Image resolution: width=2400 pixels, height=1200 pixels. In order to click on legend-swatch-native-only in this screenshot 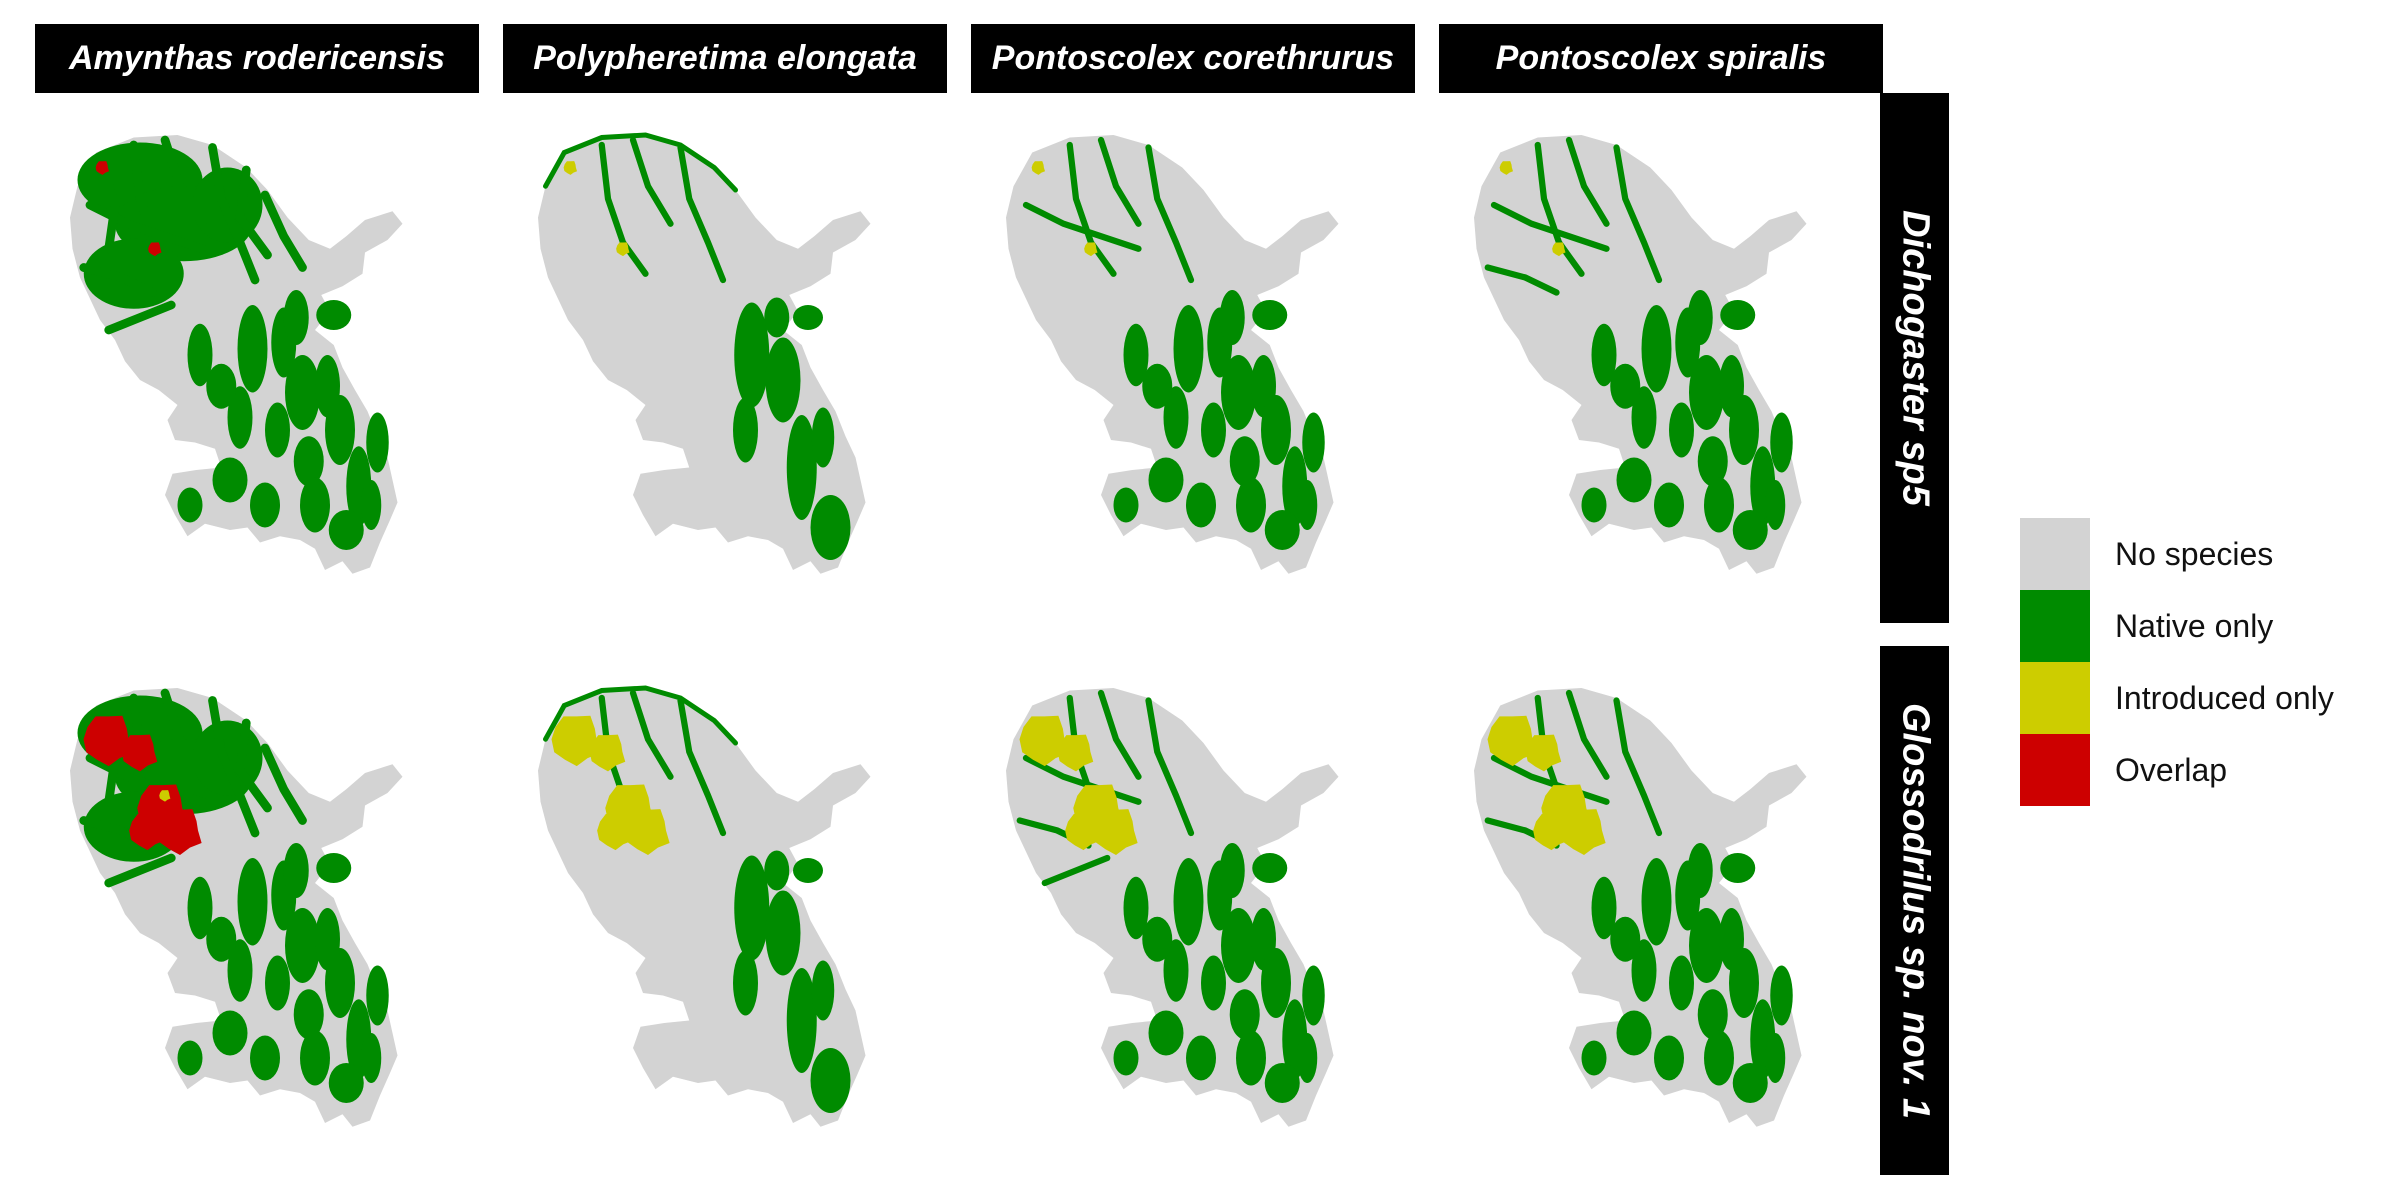, I will do `click(2055, 626)`.